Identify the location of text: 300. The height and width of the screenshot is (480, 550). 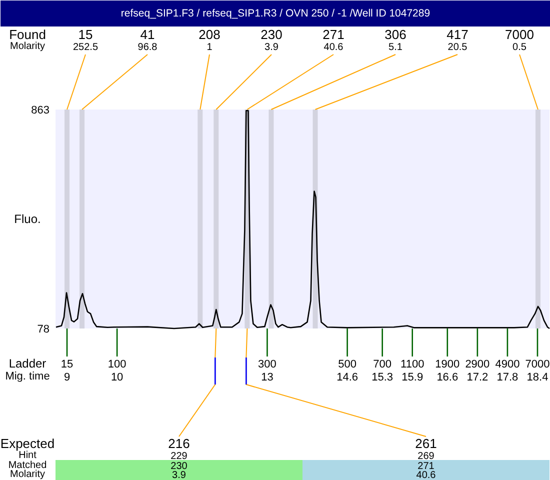
(267, 364).